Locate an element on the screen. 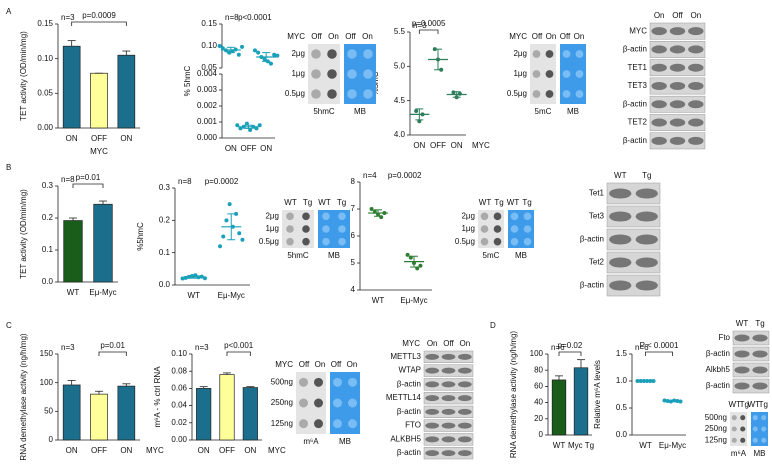 The width and height of the screenshot is (772, 465). annotation: n=6 is located at coordinates (558, 347).